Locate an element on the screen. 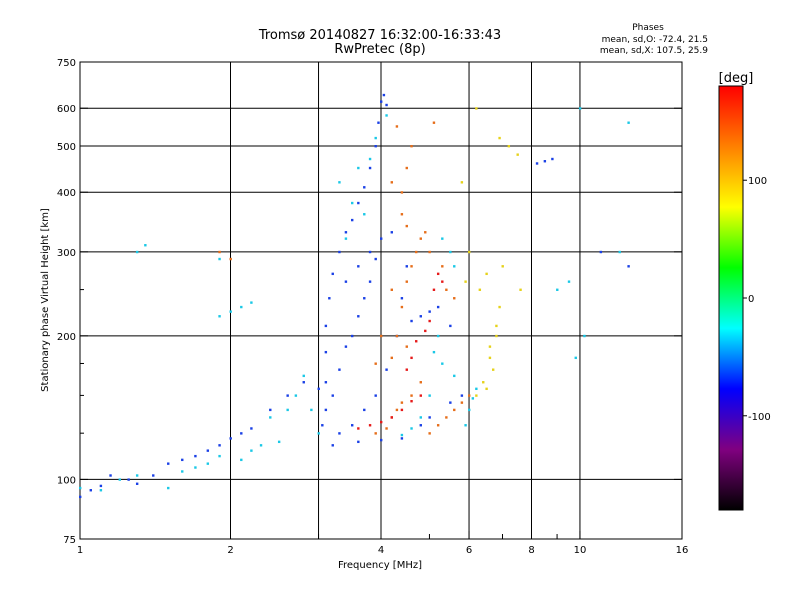 Image resolution: width=800 pixels, height=600 pixels. colorbar-gradient is located at coordinates (731, 298).